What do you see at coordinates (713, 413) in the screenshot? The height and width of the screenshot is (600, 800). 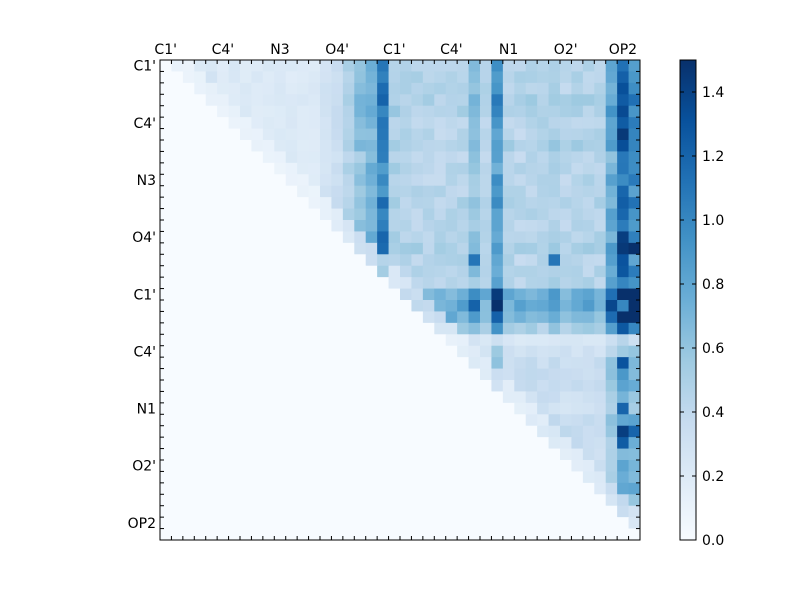 I see `colorbar-tick-label: 0.4` at bounding box center [713, 413].